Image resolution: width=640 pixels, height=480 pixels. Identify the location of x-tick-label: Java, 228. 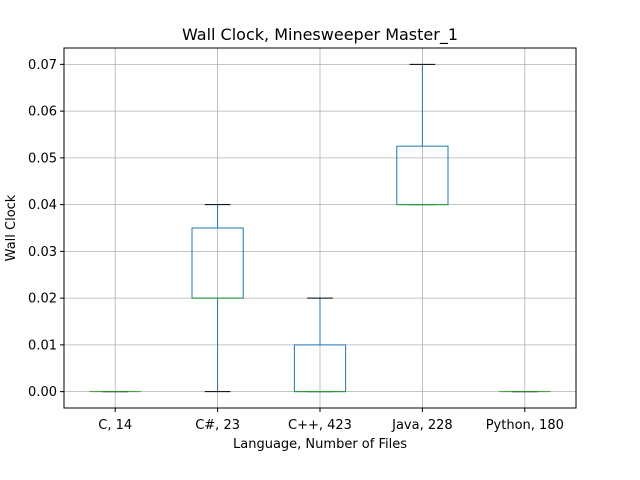
(422, 425).